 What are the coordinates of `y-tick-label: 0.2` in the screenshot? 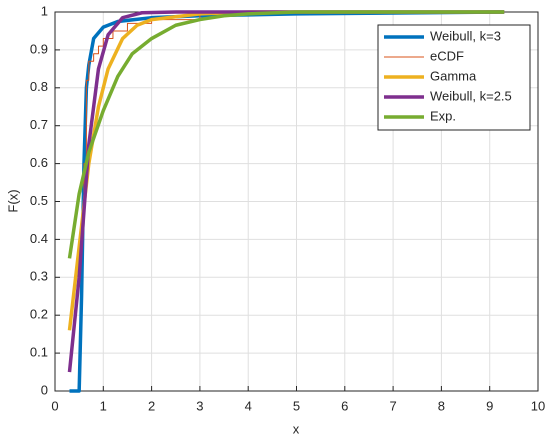 It's located at (39, 314).